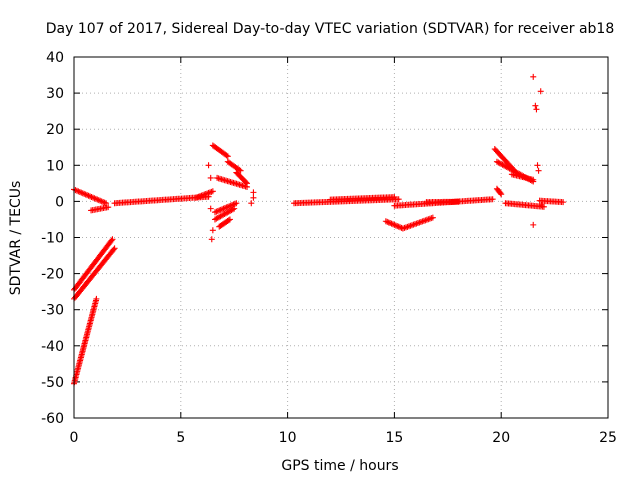  Describe the element at coordinates (55, 94) in the screenshot. I see `y-tick-label: 30` at that location.